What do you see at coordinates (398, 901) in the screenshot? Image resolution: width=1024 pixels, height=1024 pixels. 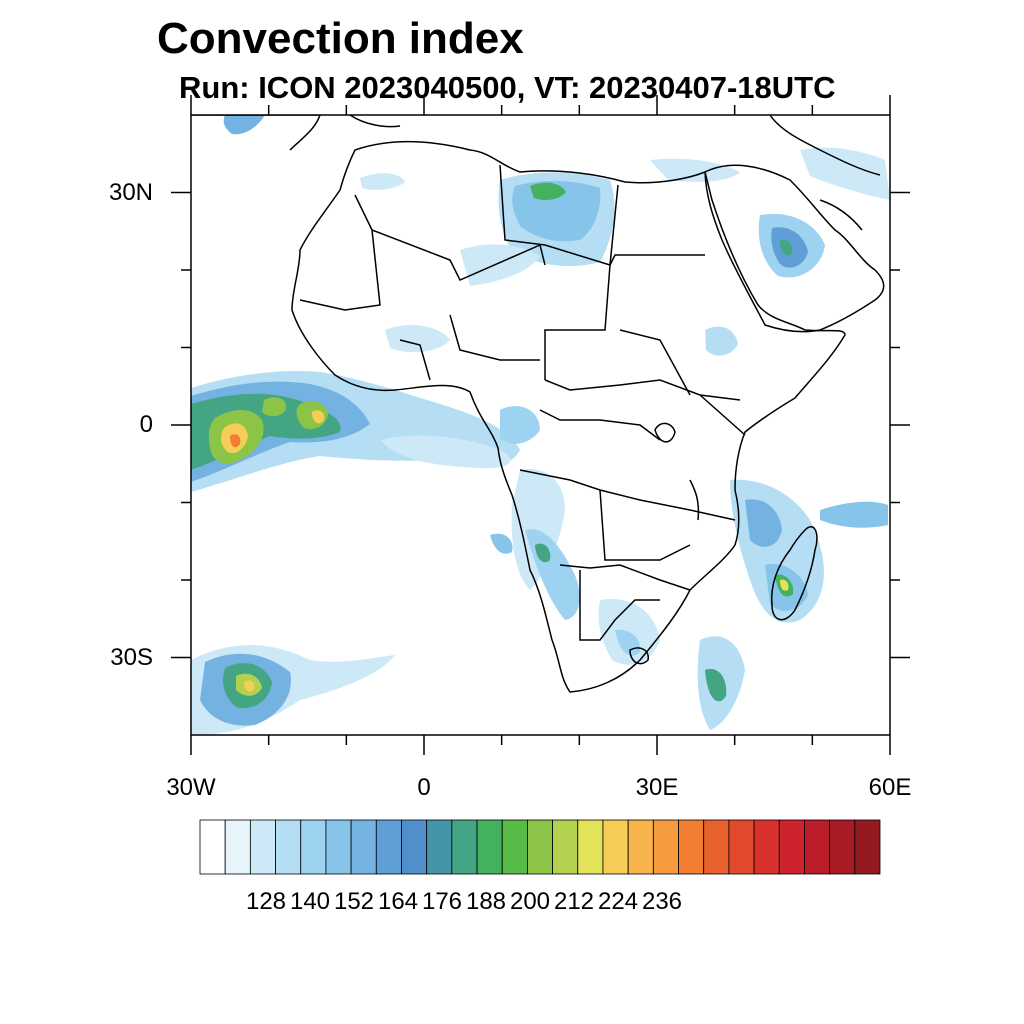 I see `colorbar-label: 164` at bounding box center [398, 901].